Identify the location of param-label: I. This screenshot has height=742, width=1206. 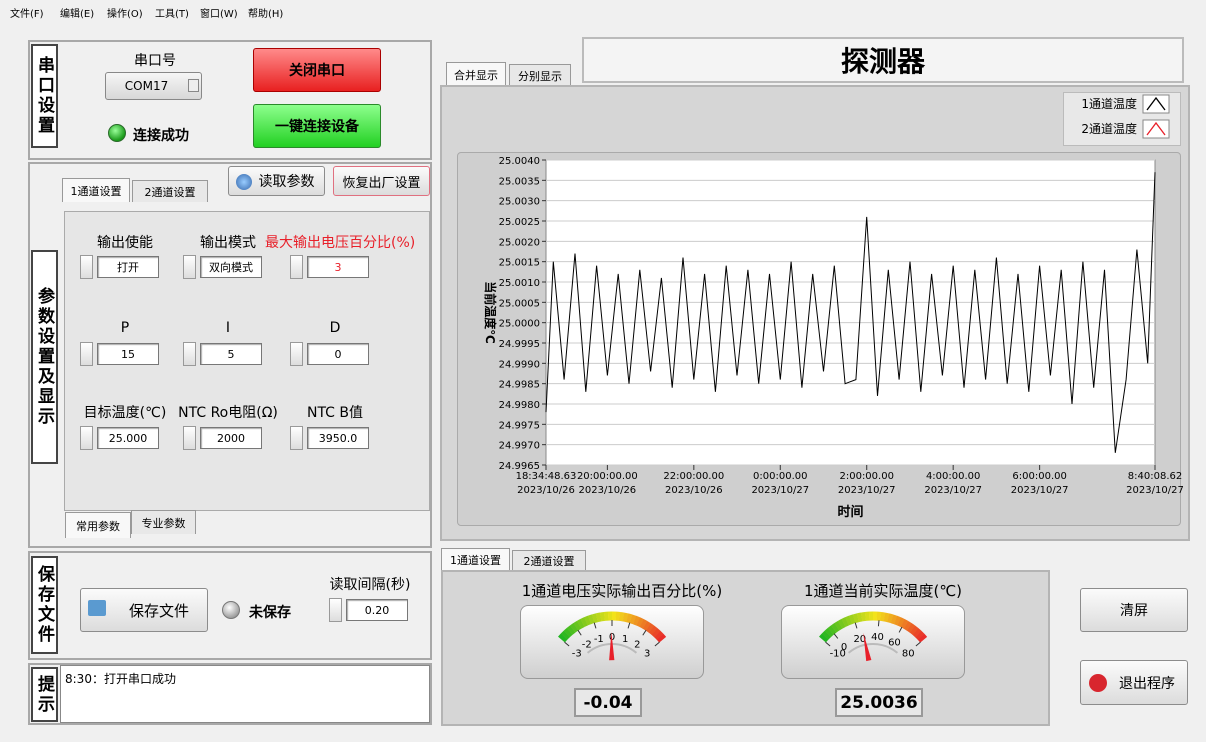
(228, 328).